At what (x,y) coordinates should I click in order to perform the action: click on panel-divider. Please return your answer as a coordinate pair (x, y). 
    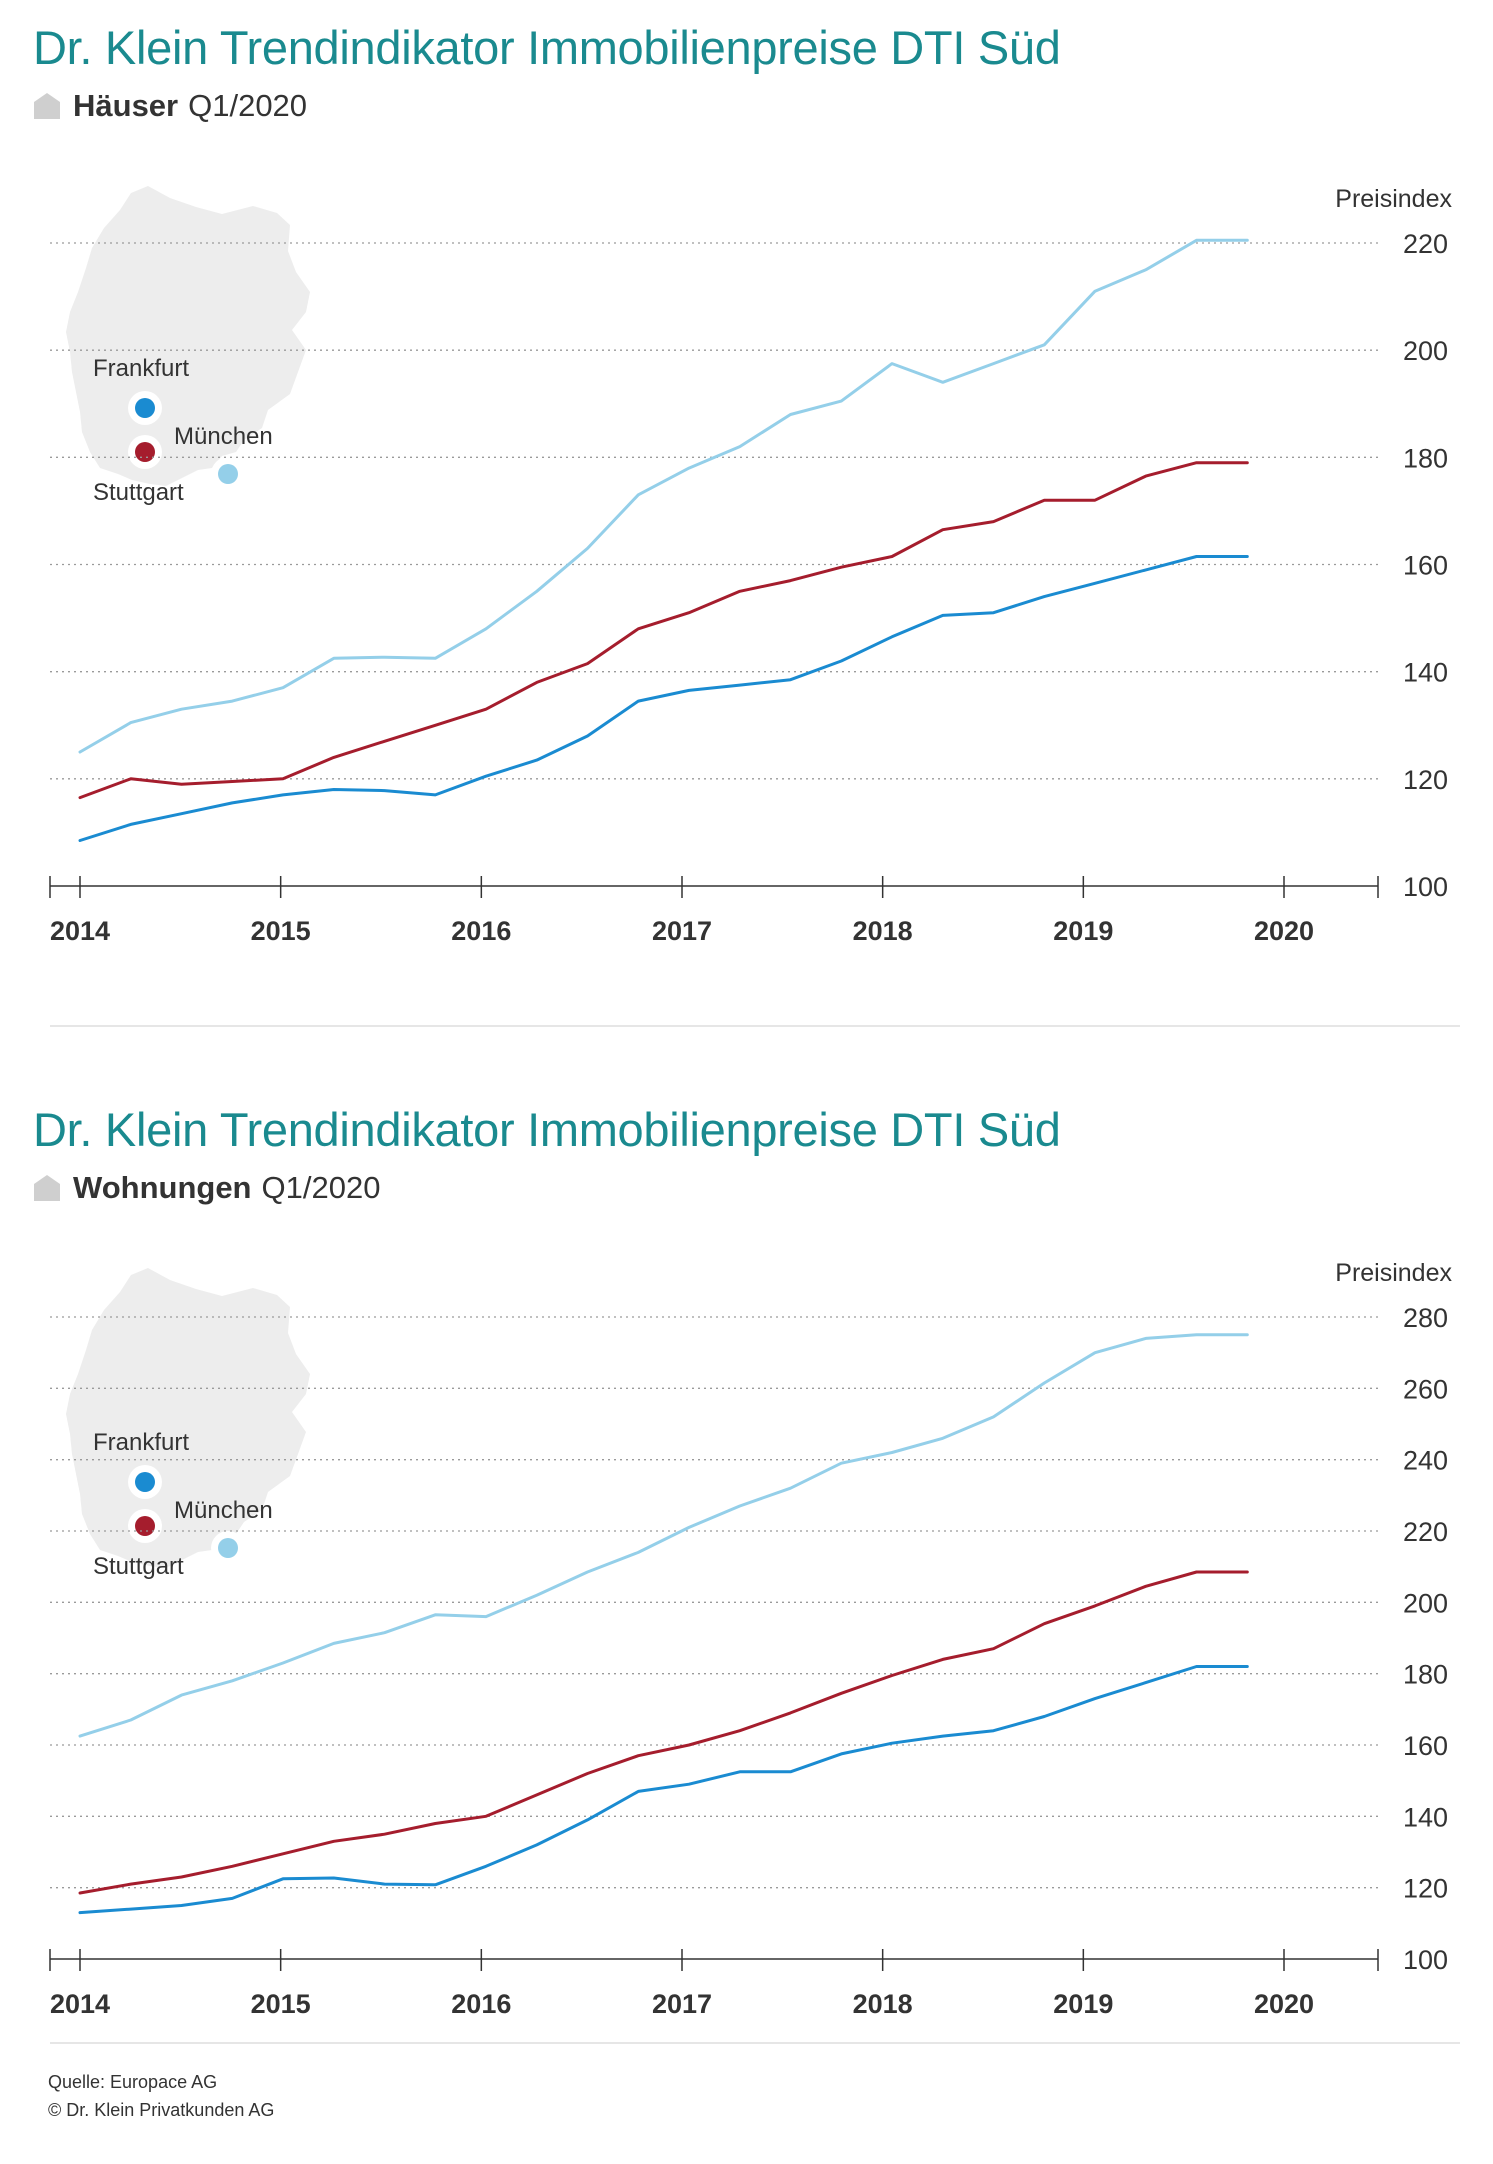
    Looking at the image, I should click on (755, 1026).